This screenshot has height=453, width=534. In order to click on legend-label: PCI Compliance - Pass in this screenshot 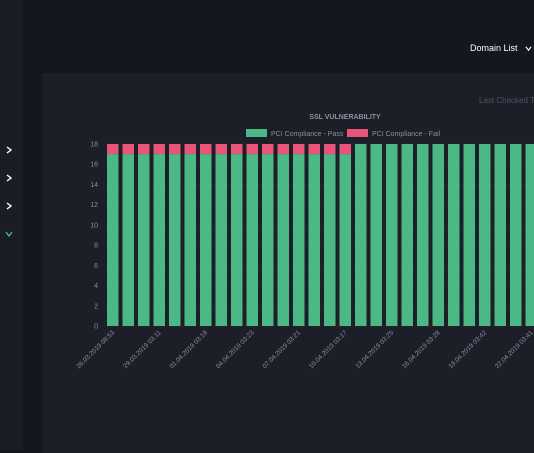, I will do `click(307, 134)`.